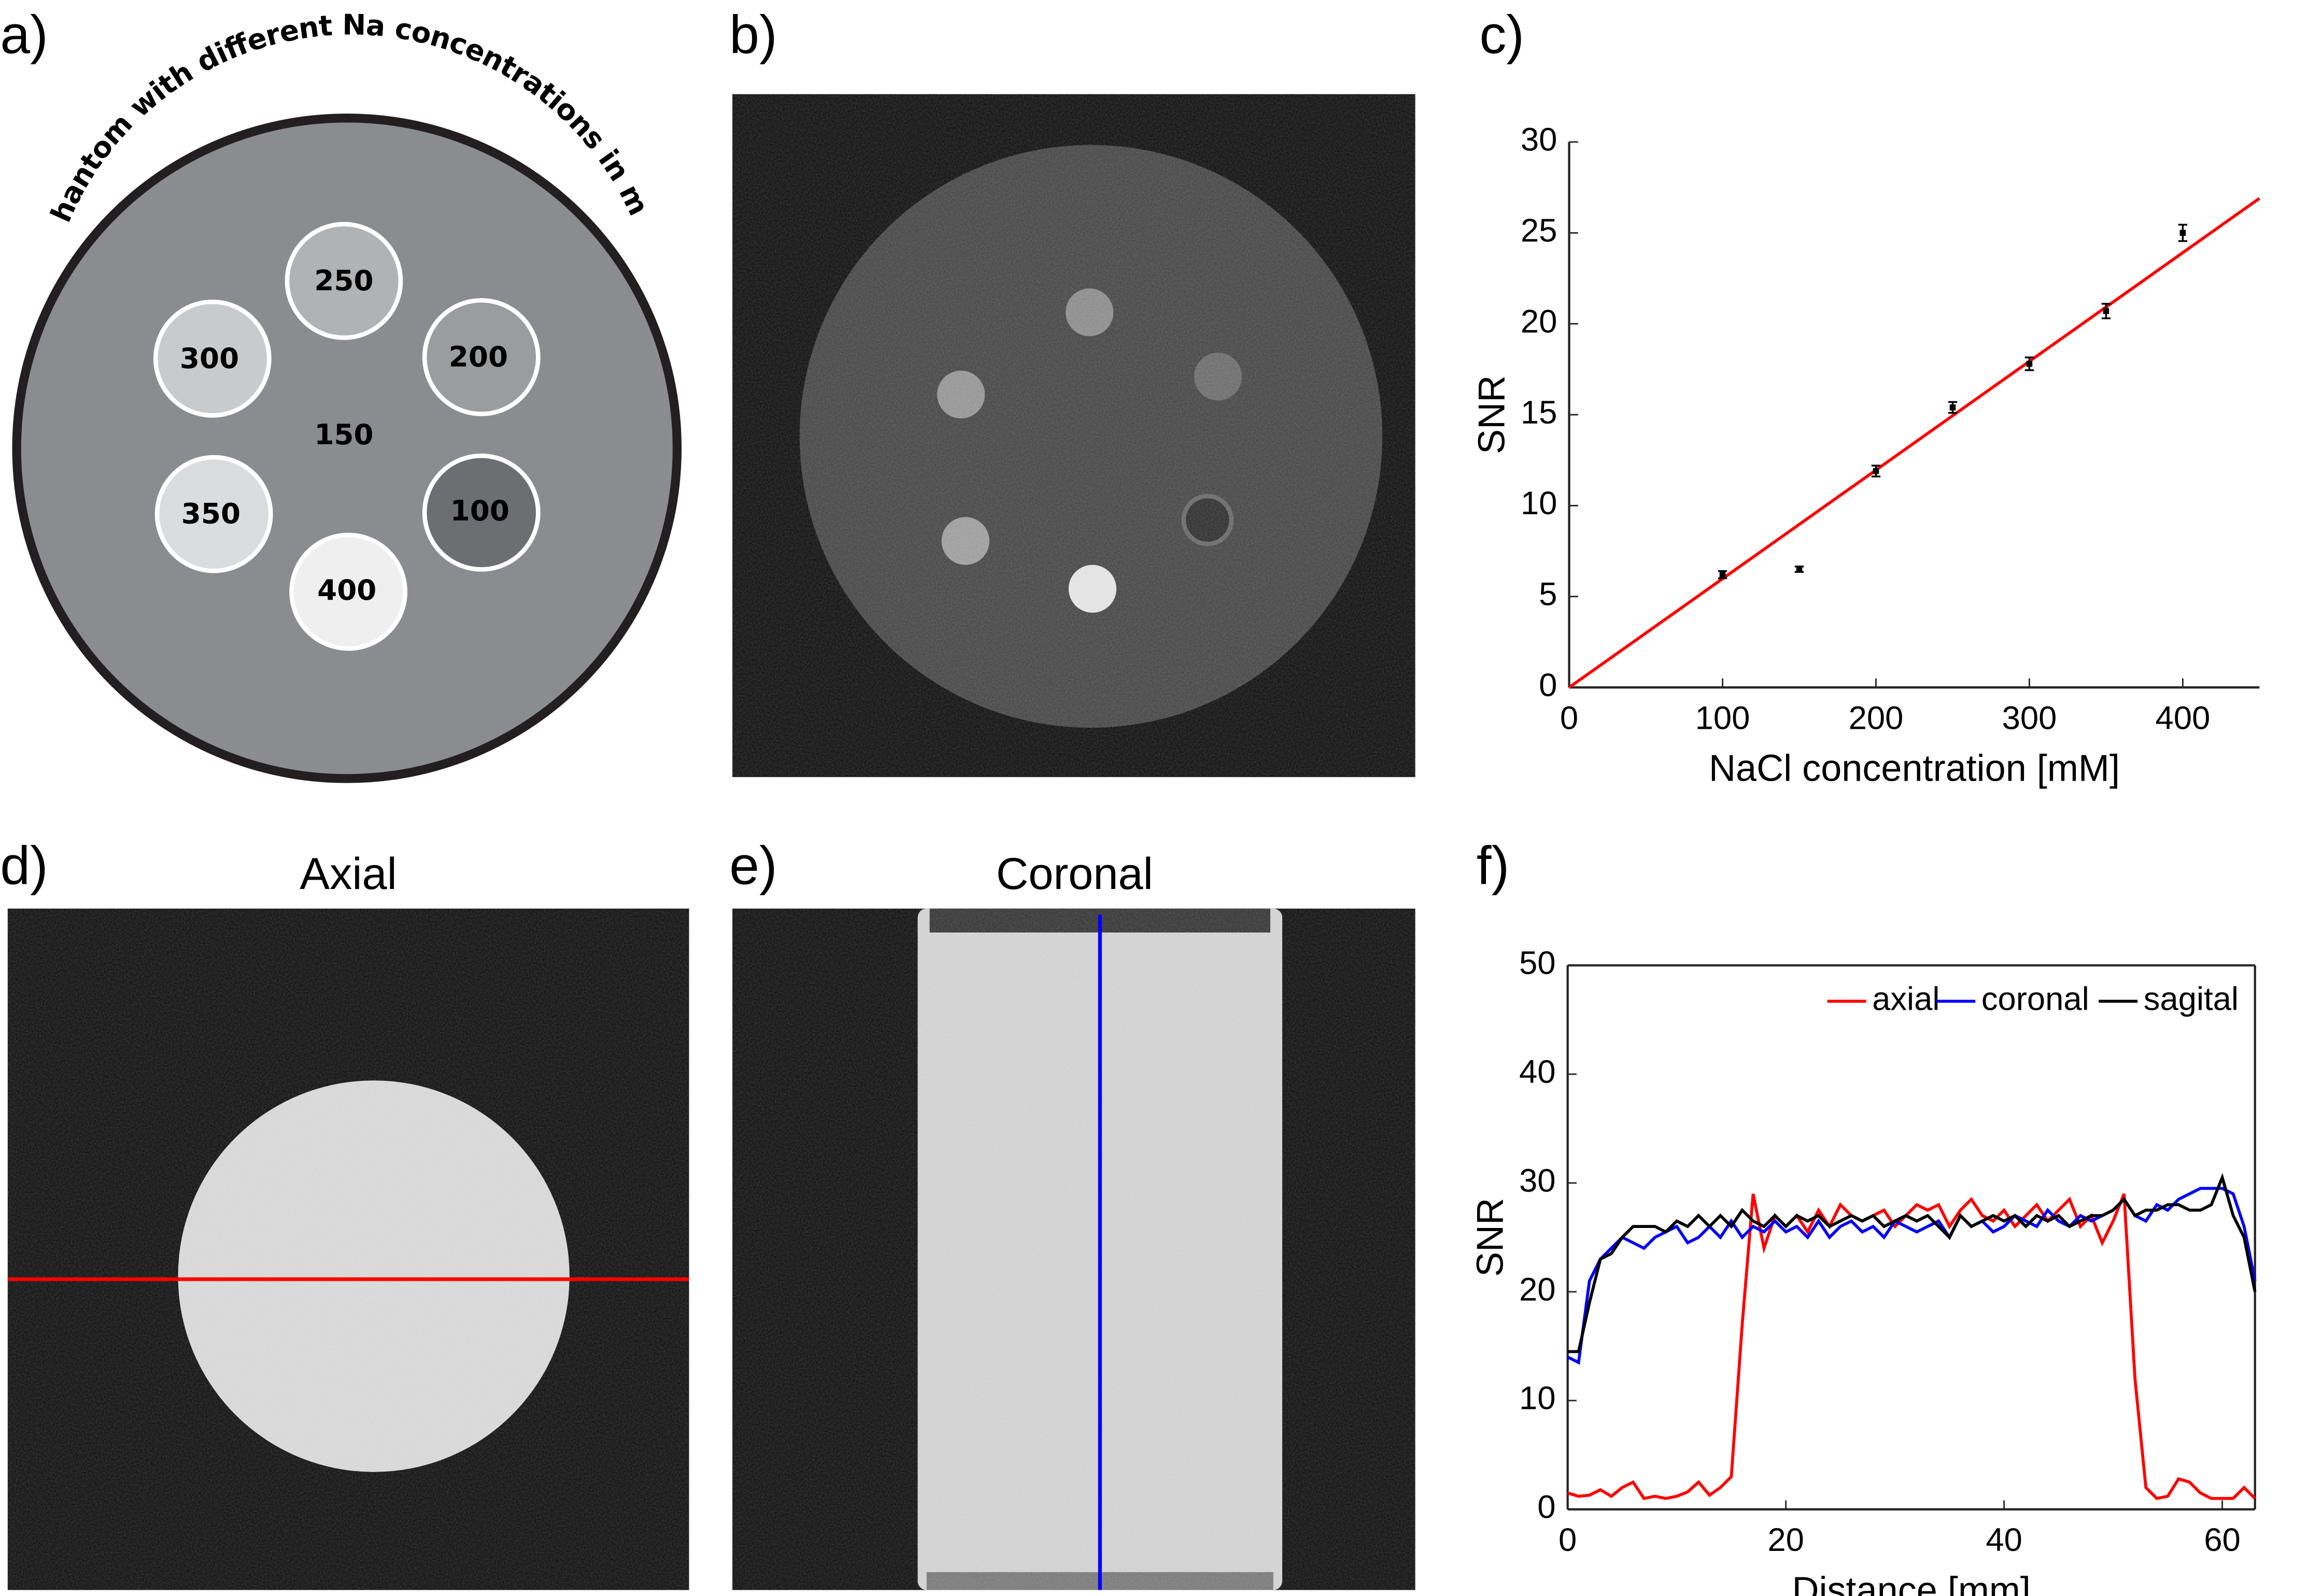 The width and height of the screenshot is (2309, 1596). I want to click on y-tick-label: 15, so click(1539, 412).